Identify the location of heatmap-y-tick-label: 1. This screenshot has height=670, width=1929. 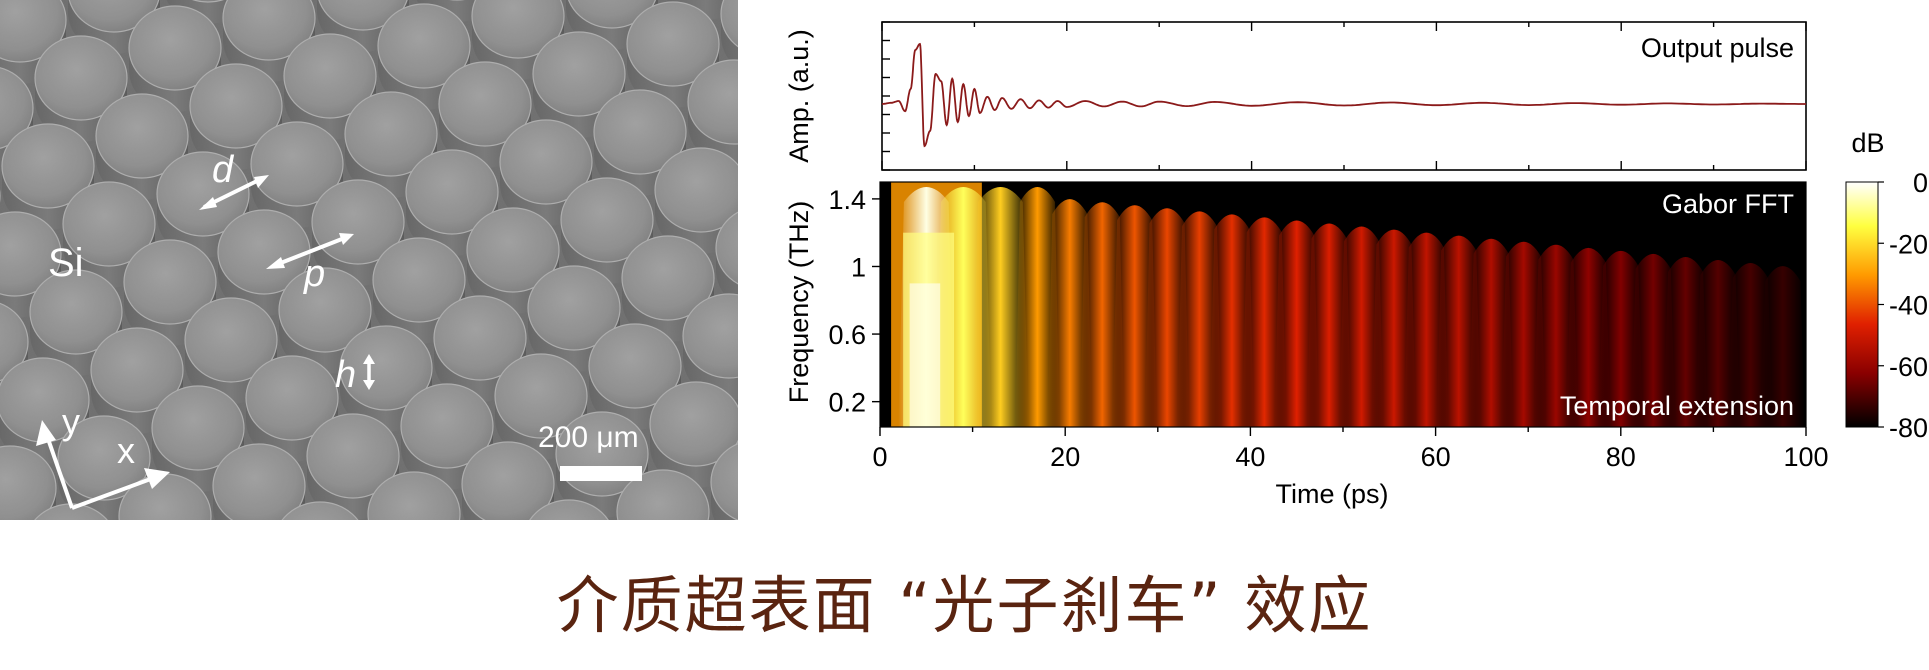
(858, 267).